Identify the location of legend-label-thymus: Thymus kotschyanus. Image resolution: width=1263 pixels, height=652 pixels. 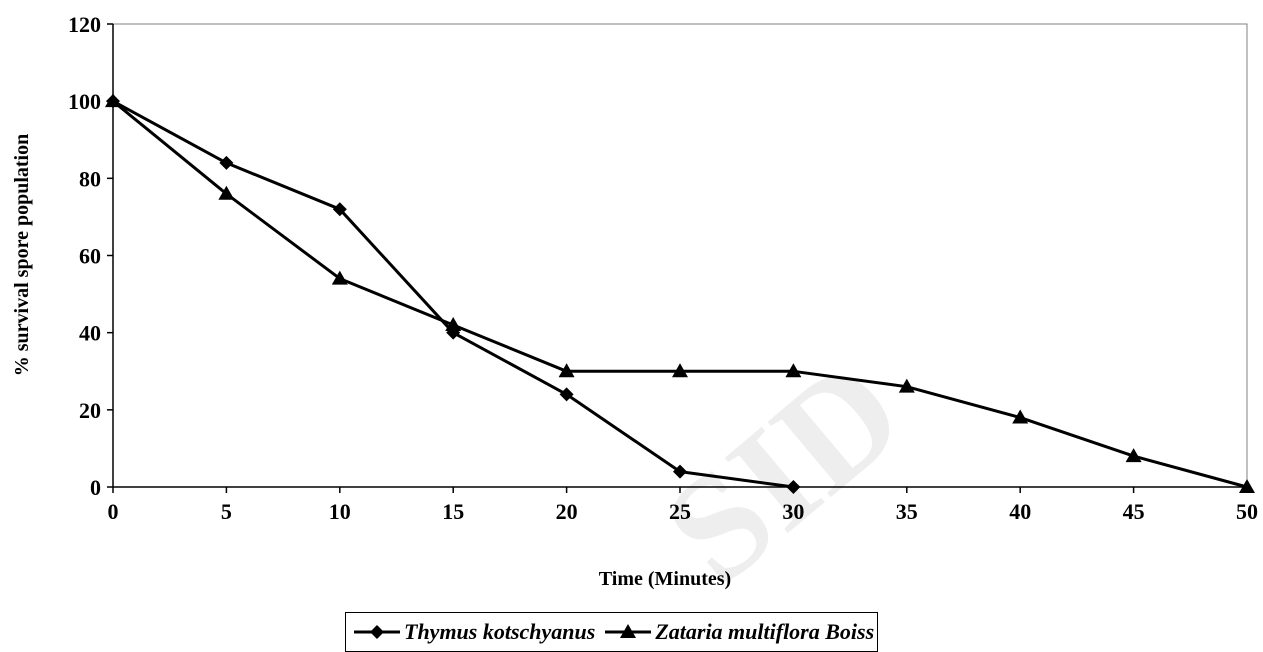
(500, 631).